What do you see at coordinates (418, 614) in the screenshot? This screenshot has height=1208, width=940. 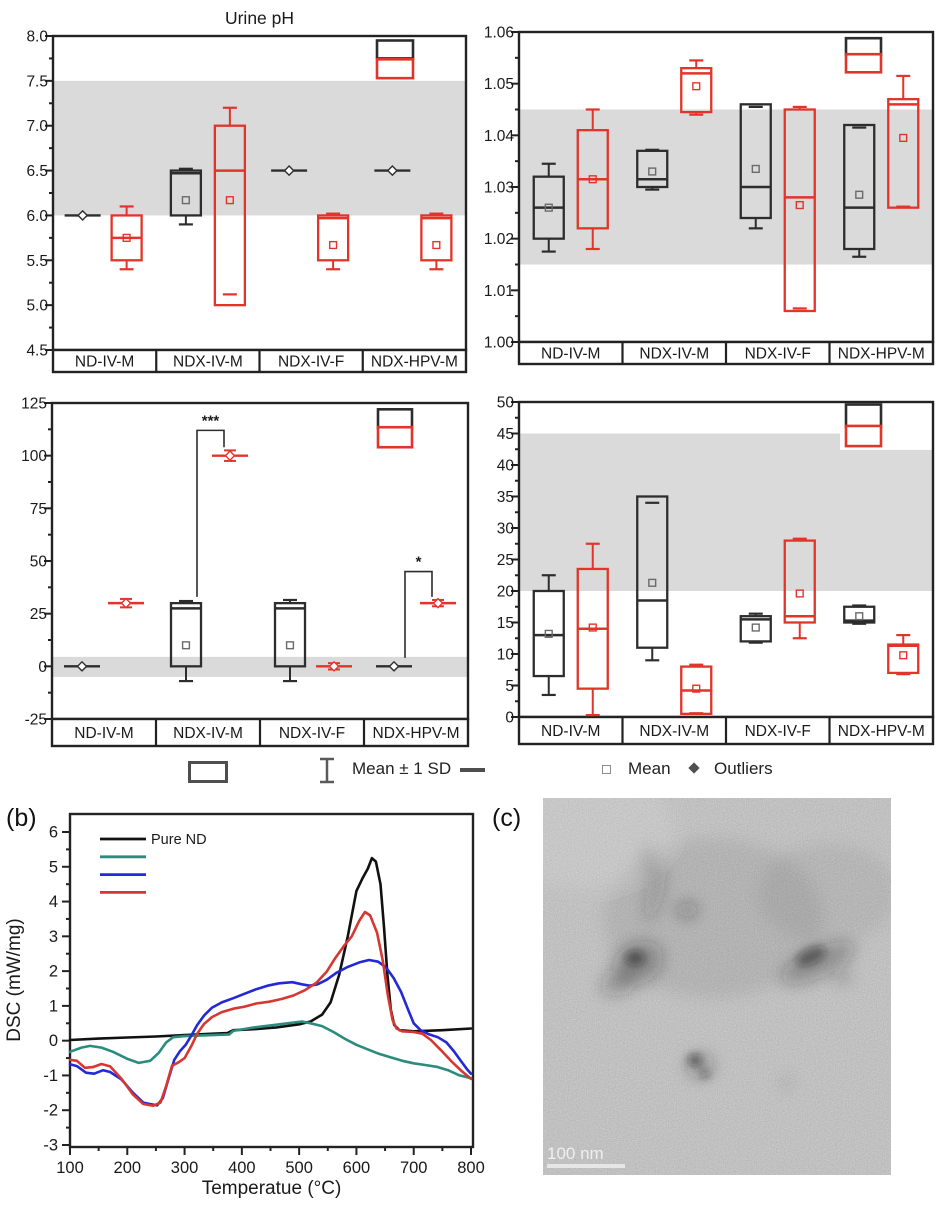 I see `significance-bracket` at bounding box center [418, 614].